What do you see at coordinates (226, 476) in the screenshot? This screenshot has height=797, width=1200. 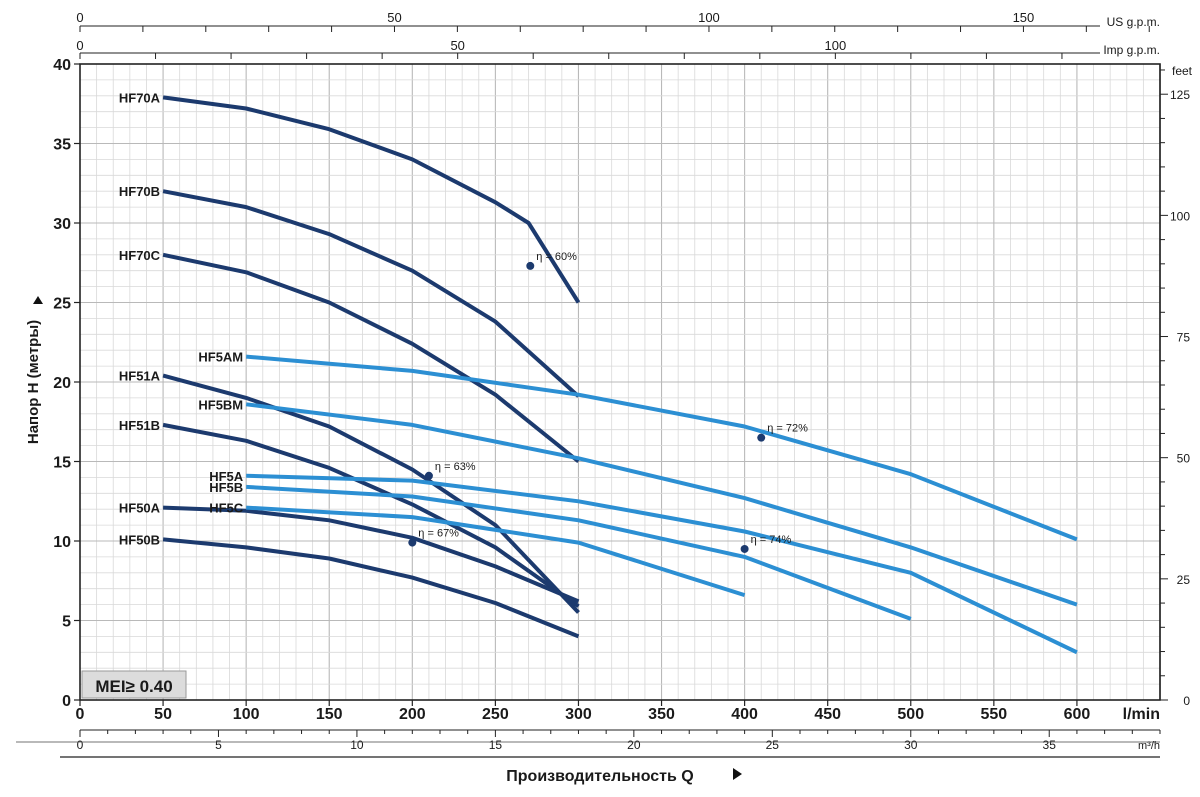 I see `series-label-hf5a: HF5A` at bounding box center [226, 476].